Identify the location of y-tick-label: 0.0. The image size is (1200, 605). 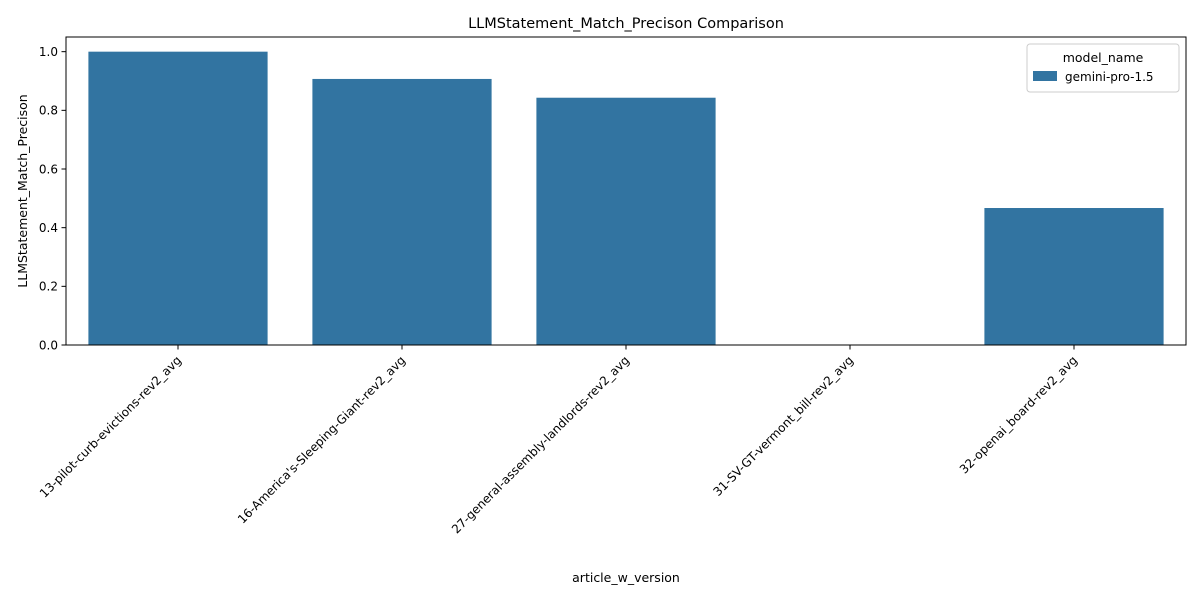
(48, 345).